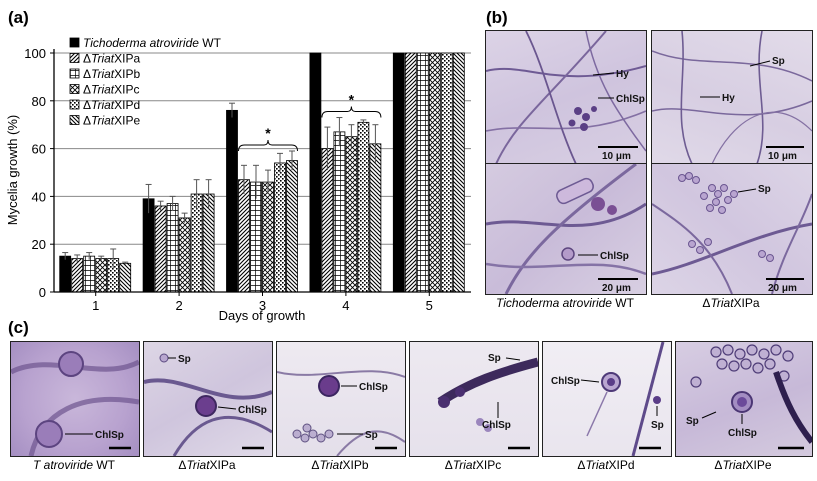  Describe the element at coordinates (262, 305) in the screenshot. I see `x-tick-label: 3` at that location.